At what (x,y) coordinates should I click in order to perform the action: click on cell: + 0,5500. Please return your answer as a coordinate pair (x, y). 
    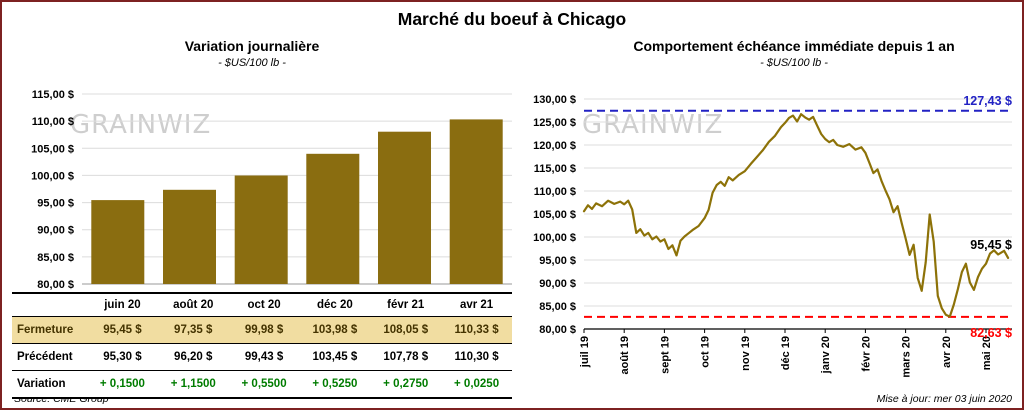
    Looking at the image, I should click on (264, 384).